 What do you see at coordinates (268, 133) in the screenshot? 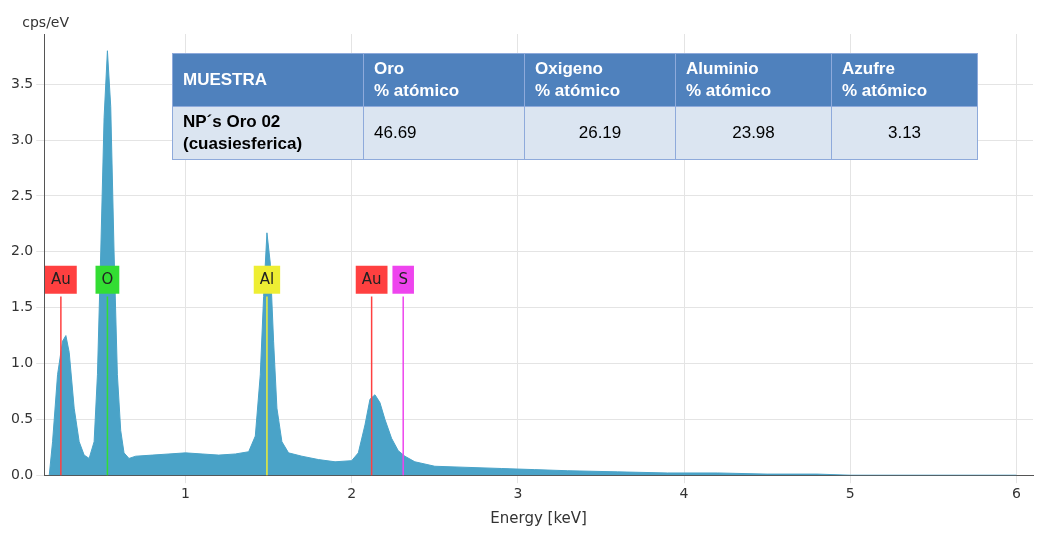
I see `annotation: NP´s Oro 02 (cuasiesferica)` at bounding box center [268, 133].